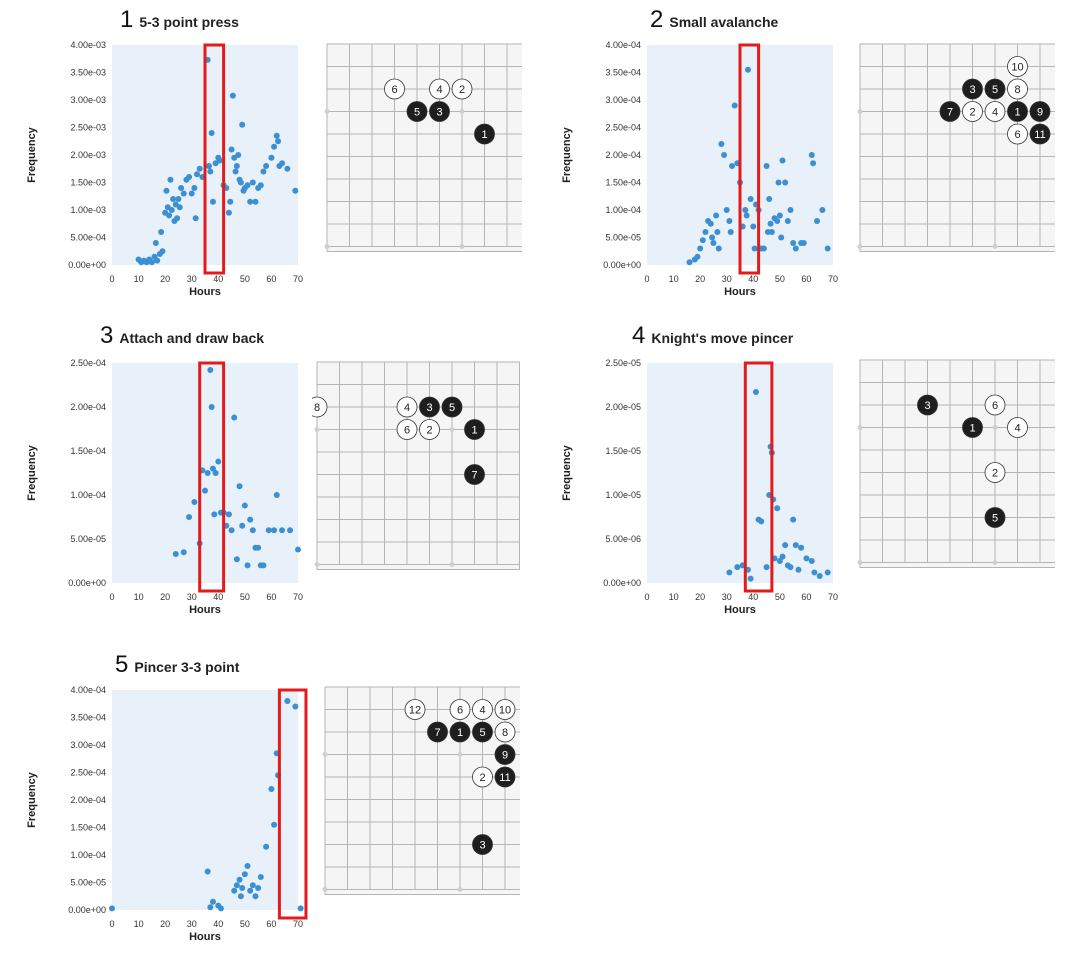  What do you see at coordinates (127, 19) in the screenshot?
I see `panel-number: 1` at bounding box center [127, 19].